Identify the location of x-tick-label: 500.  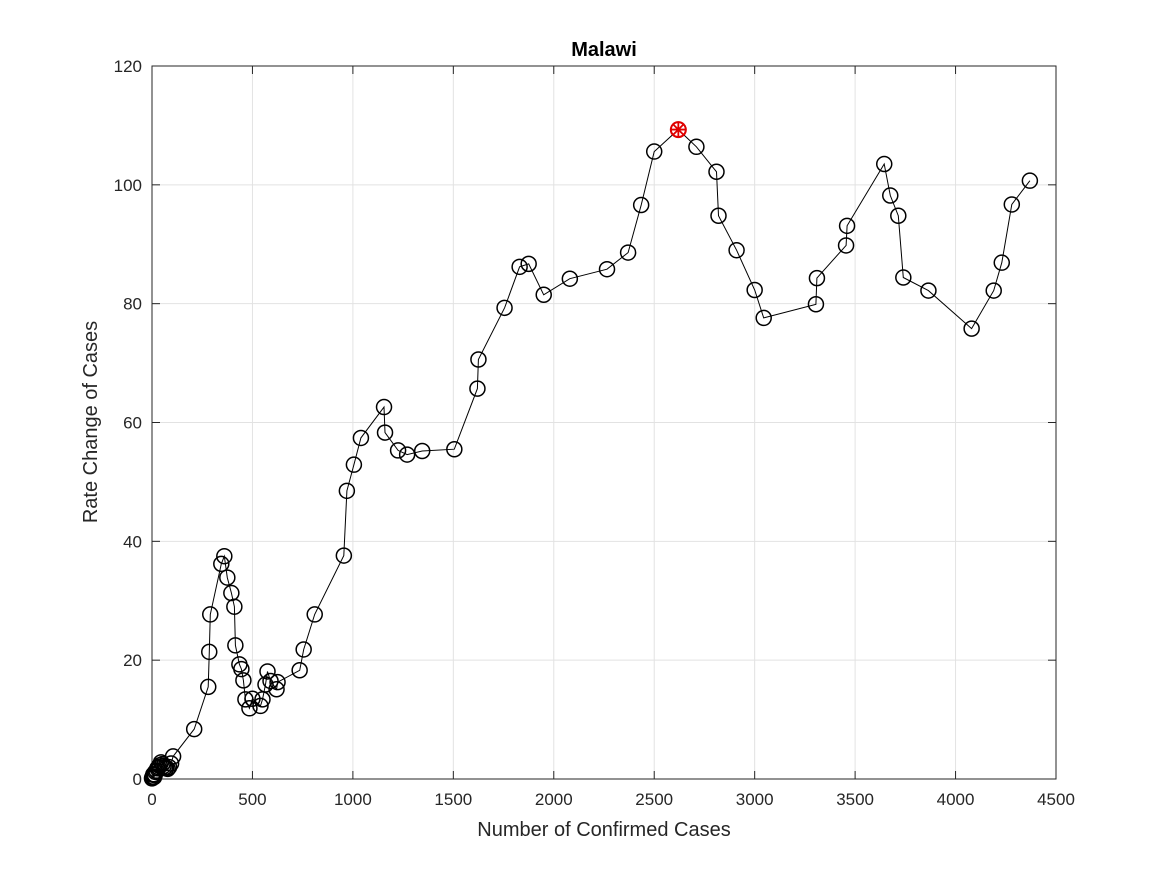
(252, 799).